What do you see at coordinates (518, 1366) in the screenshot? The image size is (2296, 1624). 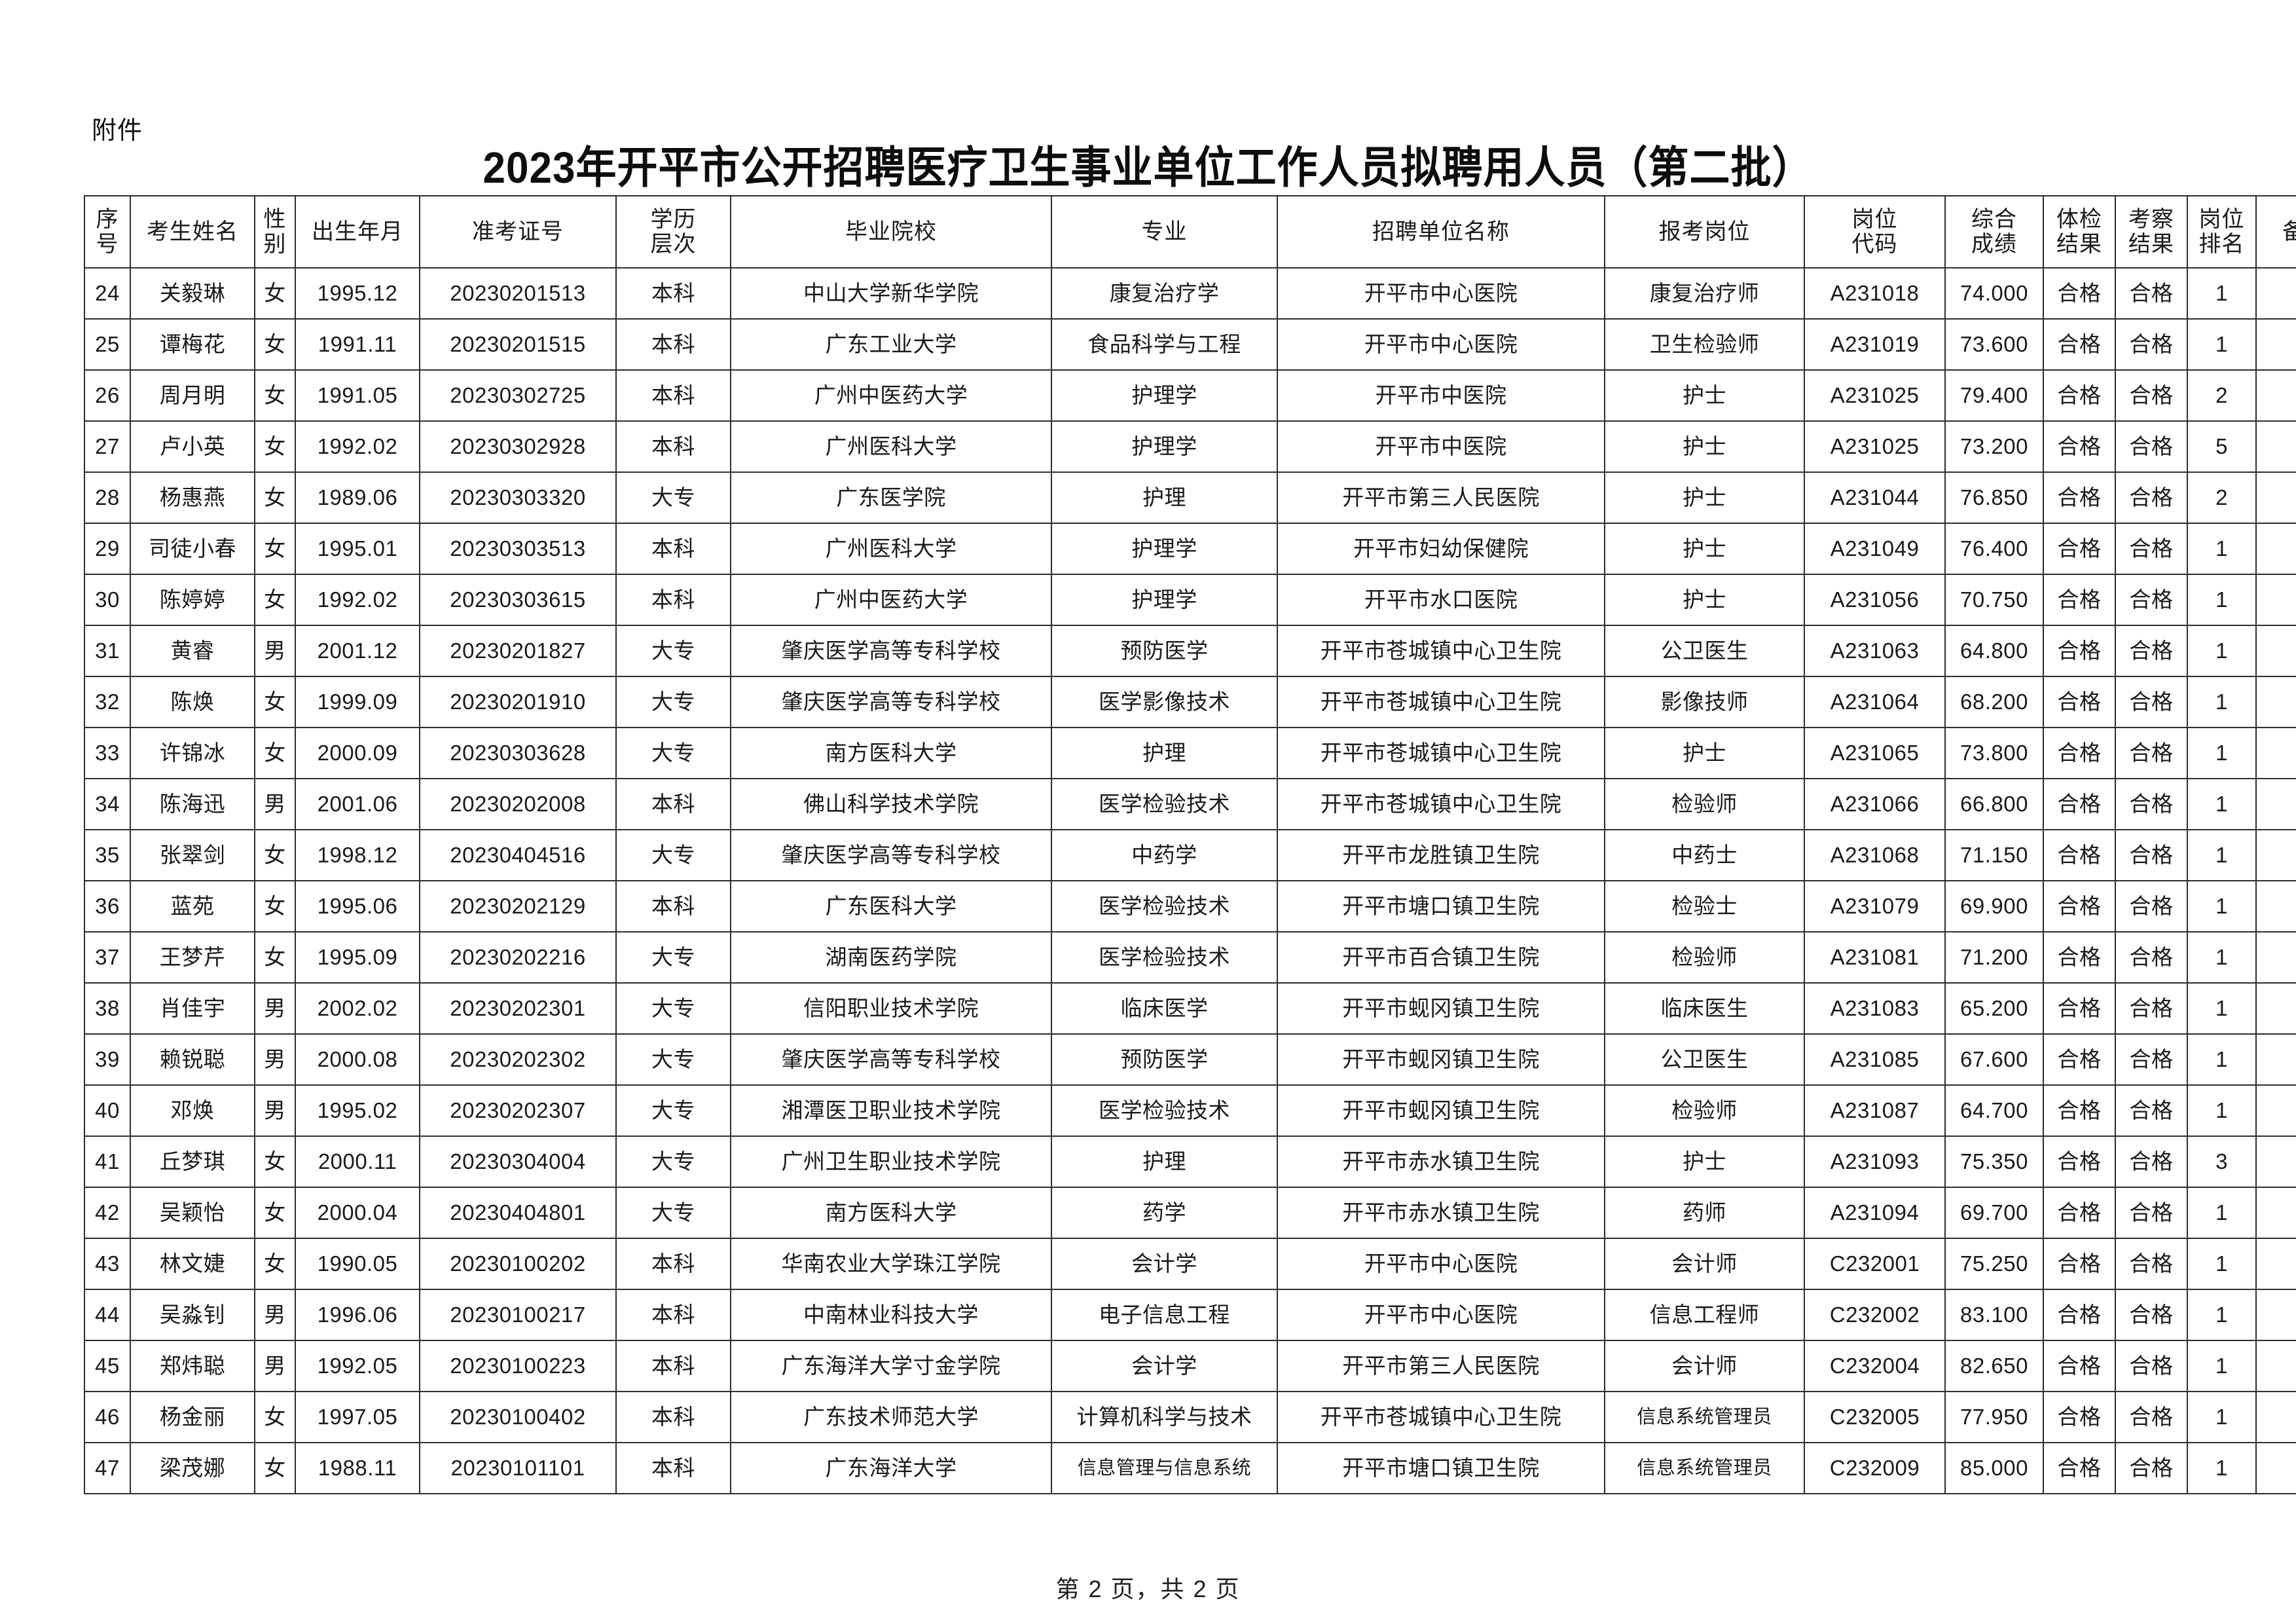 I see `cell-exam-no: 20230100223` at bounding box center [518, 1366].